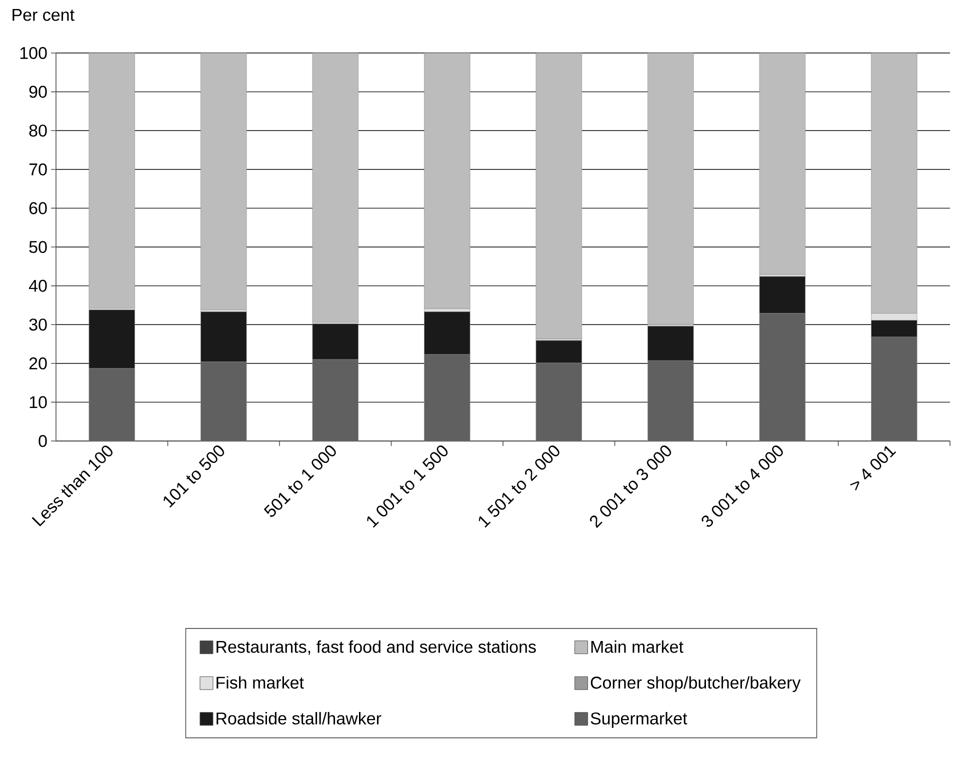 The height and width of the screenshot is (774, 955). I want to click on legend-label: Roadside stall/hawker, so click(299, 718).